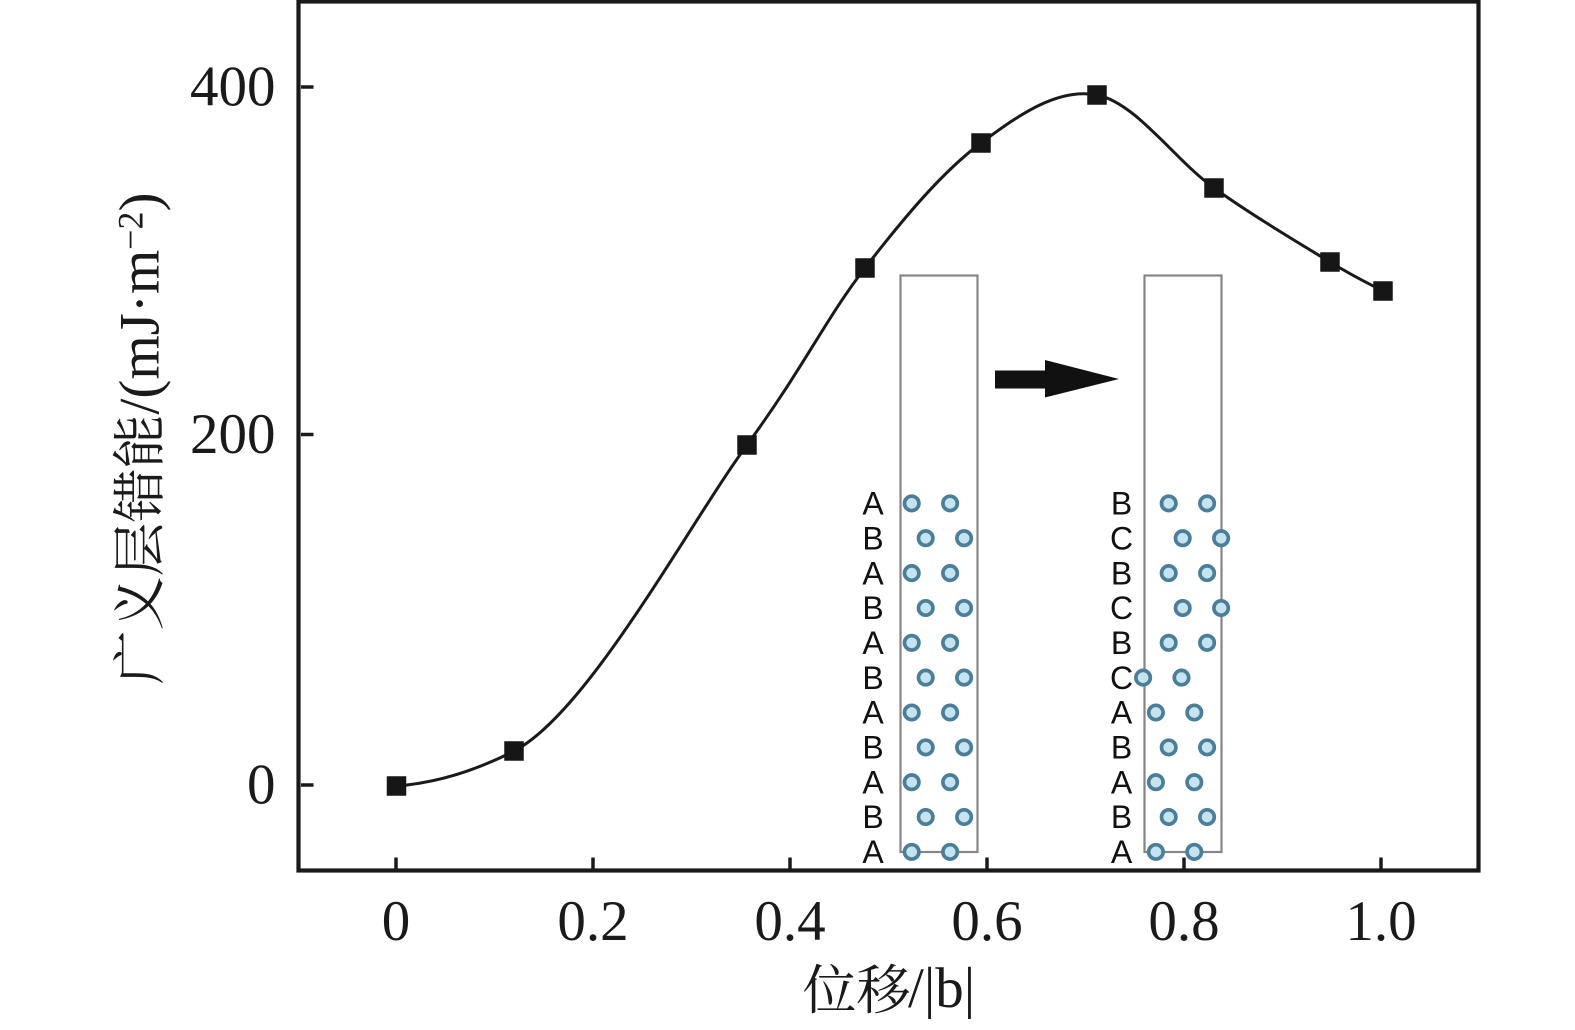 The height and width of the screenshot is (1030, 1575). What do you see at coordinates (1183, 921) in the screenshot?
I see `svg-text: 0.8` at bounding box center [1183, 921].